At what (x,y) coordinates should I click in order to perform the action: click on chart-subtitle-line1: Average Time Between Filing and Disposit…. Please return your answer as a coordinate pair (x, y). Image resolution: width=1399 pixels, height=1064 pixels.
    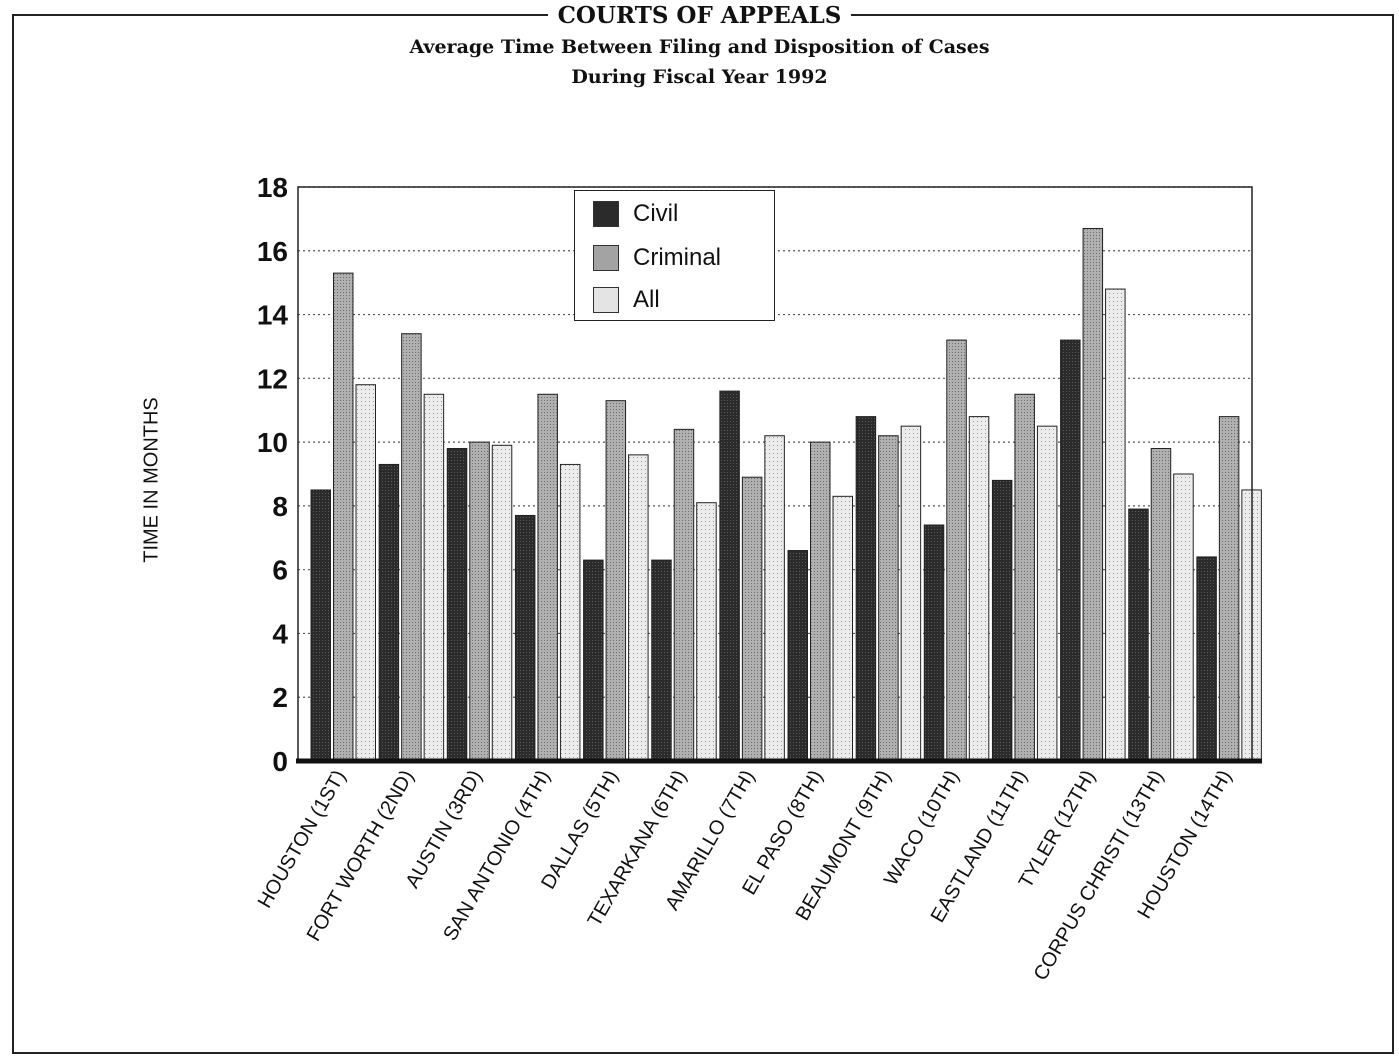
    Looking at the image, I should click on (699, 47).